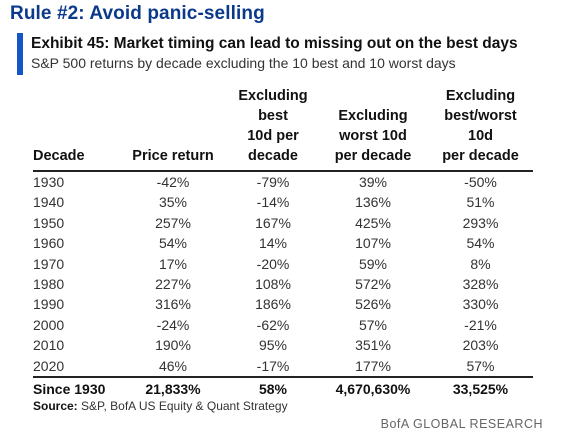 The image size is (563, 440). What do you see at coordinates (373, 129) in the screenshot?
I see `header-excluding-worst: Excluding worst 10d per decade` at bounding box center [373, 129].